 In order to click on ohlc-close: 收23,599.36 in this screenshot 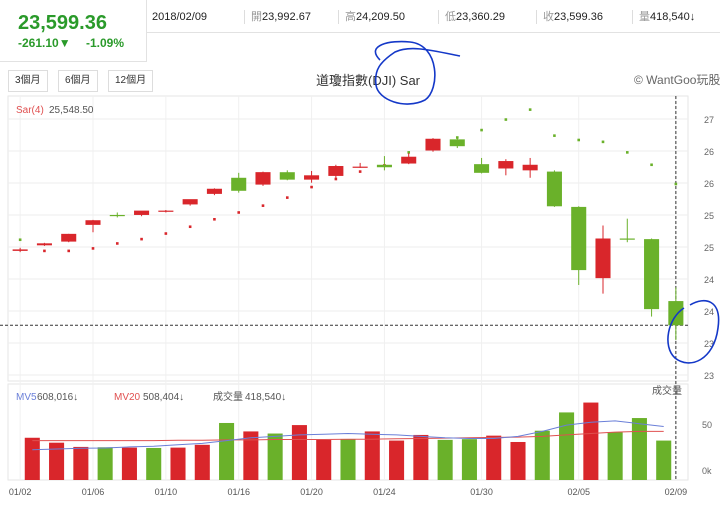, I will do `click(569, 17)`.